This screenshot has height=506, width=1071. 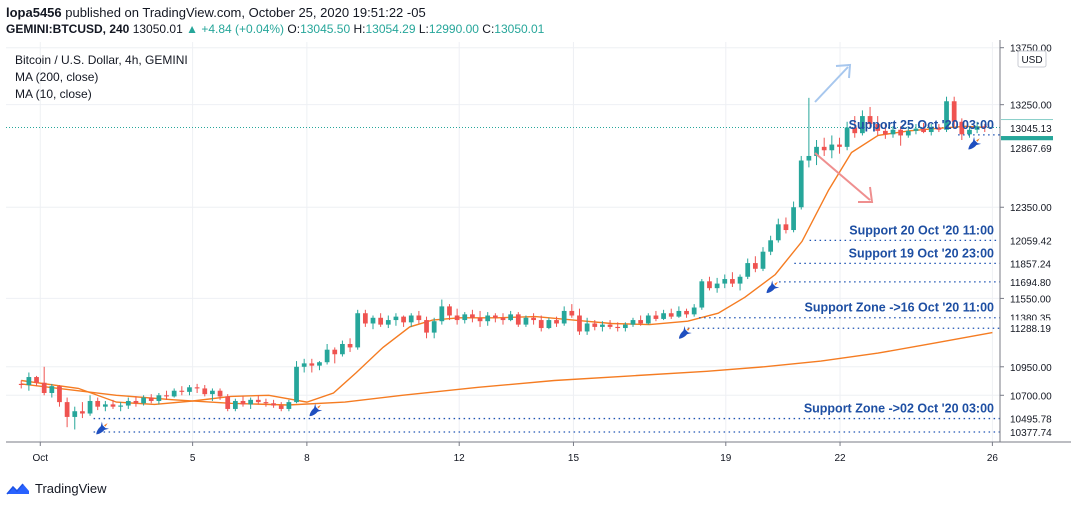 What do you see at coordinates (840, 458) in the screenshot?
I see `x-tick-label: 22` at bounding box center [840, 458].